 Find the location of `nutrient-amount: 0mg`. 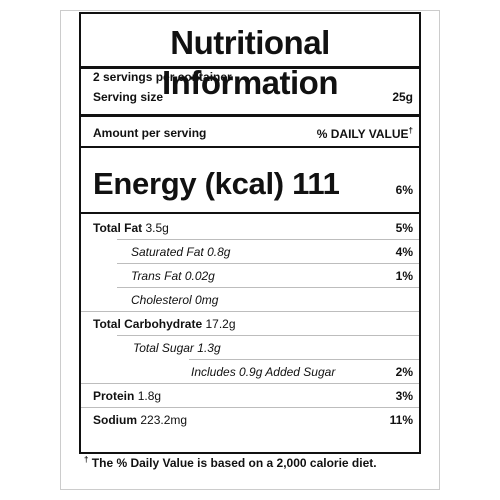

nutrient-amount: 0mg is located at coordinates (207, 300).